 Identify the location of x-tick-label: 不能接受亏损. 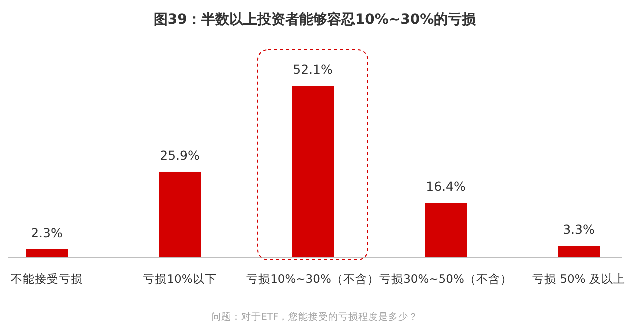
(47, 279).